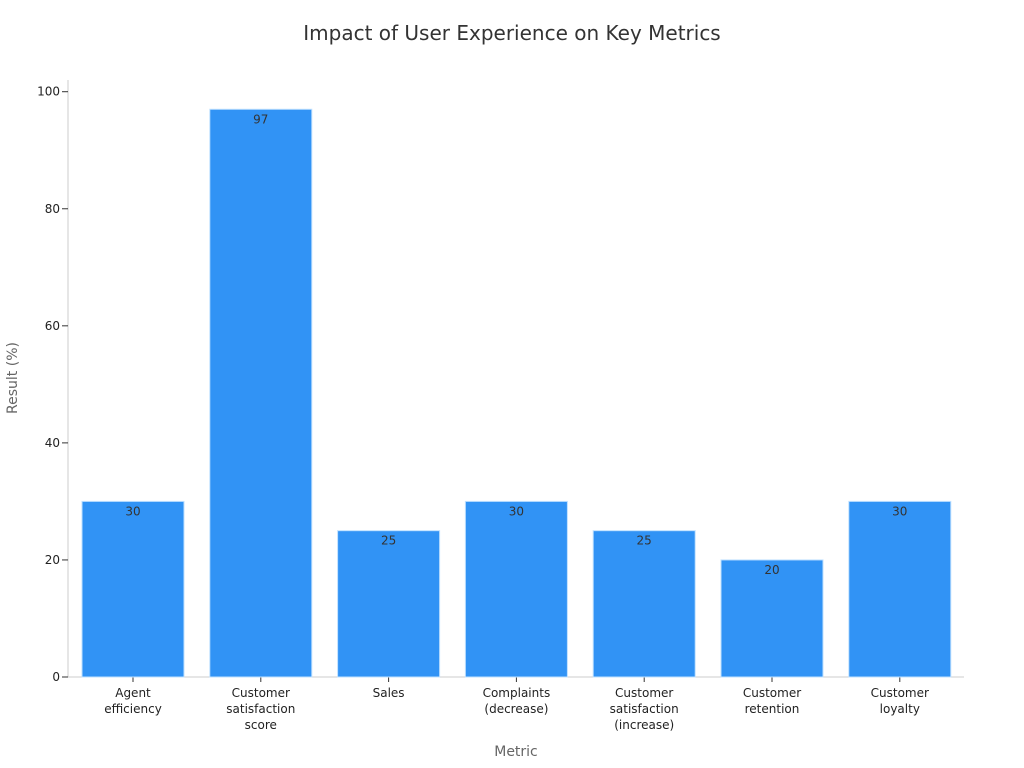  I want to click on chart-title: Impact of User Experience on Key Metrics, so click(511, 33).